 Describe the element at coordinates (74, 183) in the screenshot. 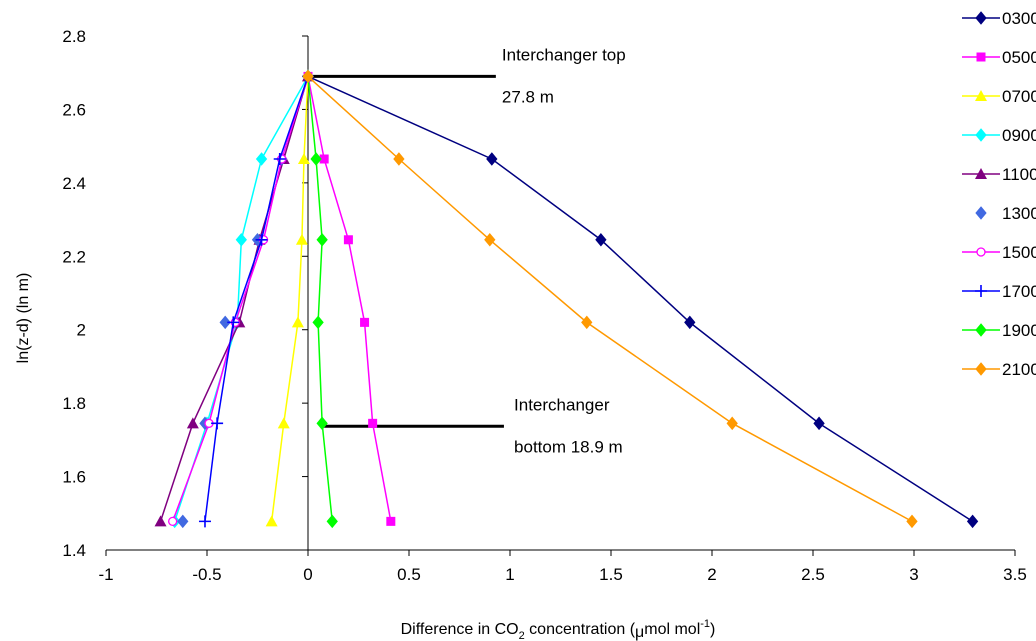

I see `y-tick-label: 2.4` at that location.